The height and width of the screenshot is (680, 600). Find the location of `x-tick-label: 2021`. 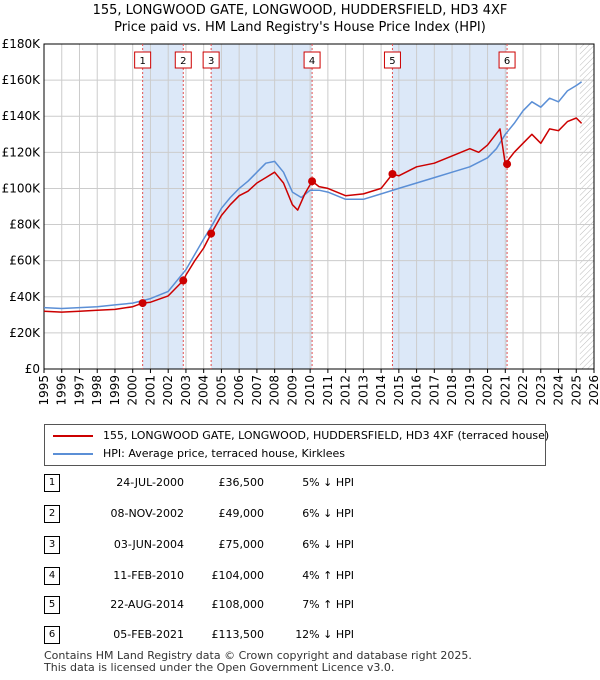

x-tick-label: 2021 is located at coordinates (505, 390).